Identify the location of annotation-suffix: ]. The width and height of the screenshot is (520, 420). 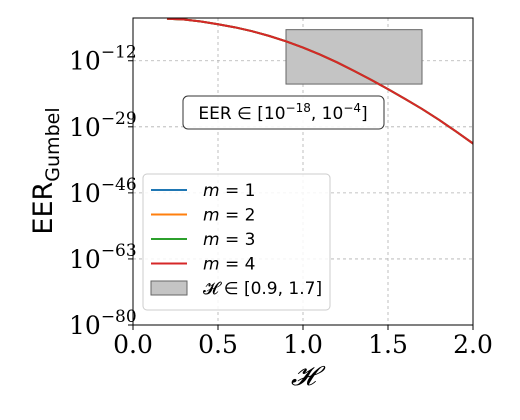
(364, 114).